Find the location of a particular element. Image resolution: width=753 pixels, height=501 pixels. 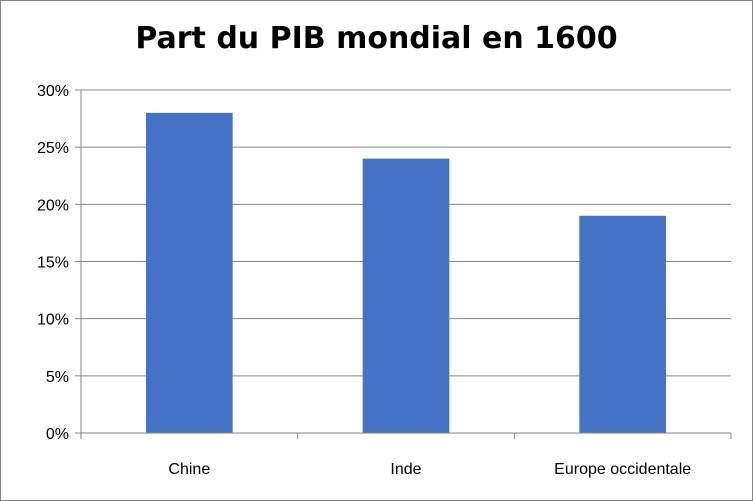

y-tick-label: 15% is located at coordinates (53, 263).